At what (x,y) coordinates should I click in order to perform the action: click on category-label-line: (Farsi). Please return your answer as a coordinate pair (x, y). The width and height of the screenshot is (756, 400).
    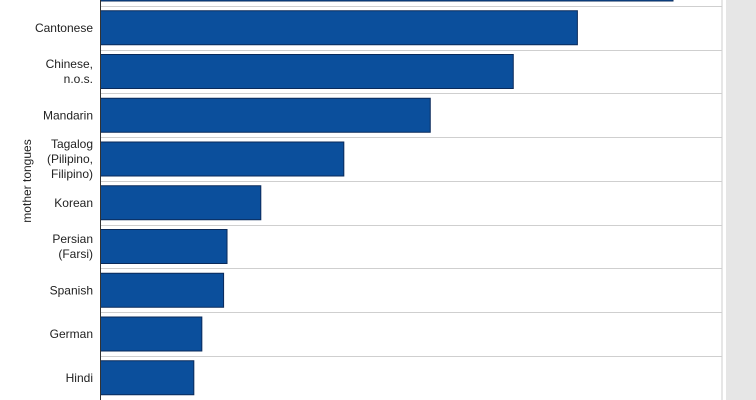
    Looking at the image, I should click on (75, 254).